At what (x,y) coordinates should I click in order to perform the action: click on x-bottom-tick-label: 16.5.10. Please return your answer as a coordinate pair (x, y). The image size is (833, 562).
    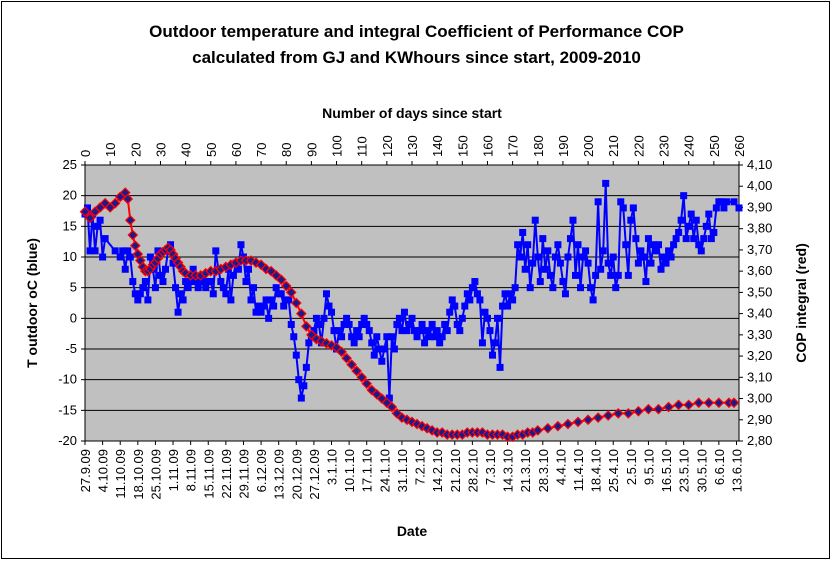
    Looking at the image, I should click on (666, 470).